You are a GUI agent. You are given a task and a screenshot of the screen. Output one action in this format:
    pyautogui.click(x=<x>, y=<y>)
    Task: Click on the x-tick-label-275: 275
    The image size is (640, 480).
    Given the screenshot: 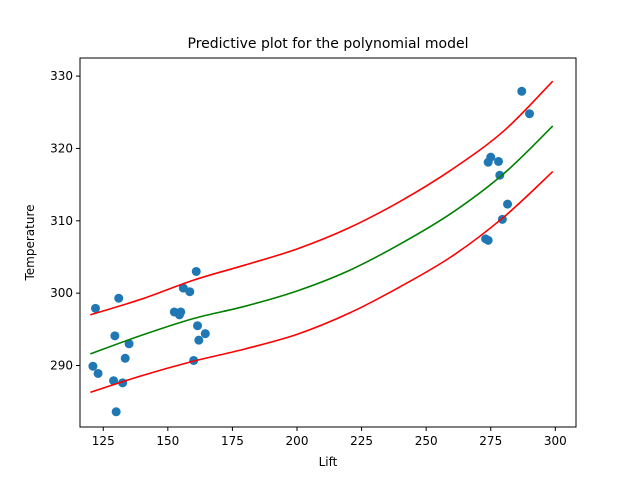 What is the action you would take?
    pyautogui.click(x=490, y=441)
    